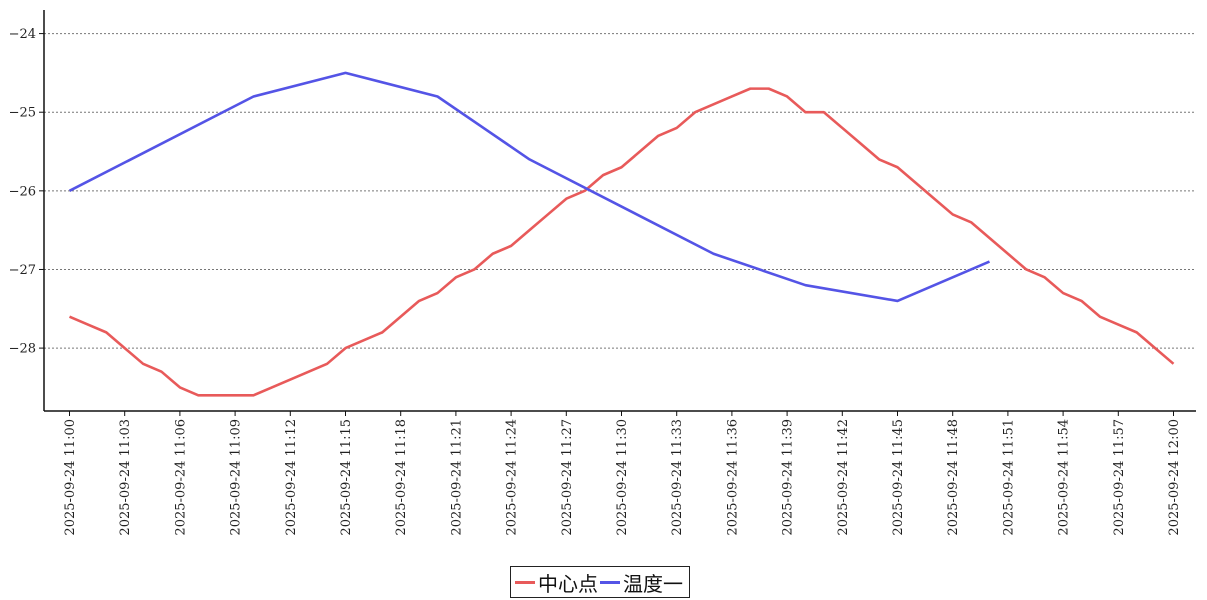  What do you see at coordinates (953, 477) in the screenshot?
I see `x-tick-label-16: 2025-09-24 11:48` at bounding box center [953, 477].